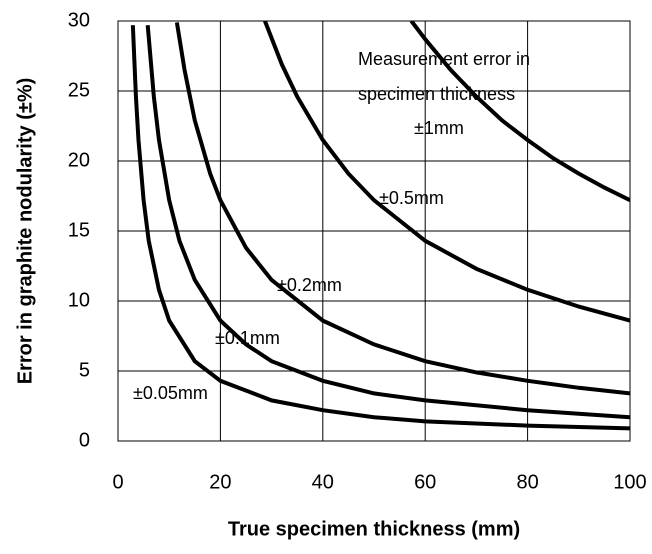  Describe the element at coordinates (79, 20) in the screenshot. I see `y-tick-label: 30` at that location.